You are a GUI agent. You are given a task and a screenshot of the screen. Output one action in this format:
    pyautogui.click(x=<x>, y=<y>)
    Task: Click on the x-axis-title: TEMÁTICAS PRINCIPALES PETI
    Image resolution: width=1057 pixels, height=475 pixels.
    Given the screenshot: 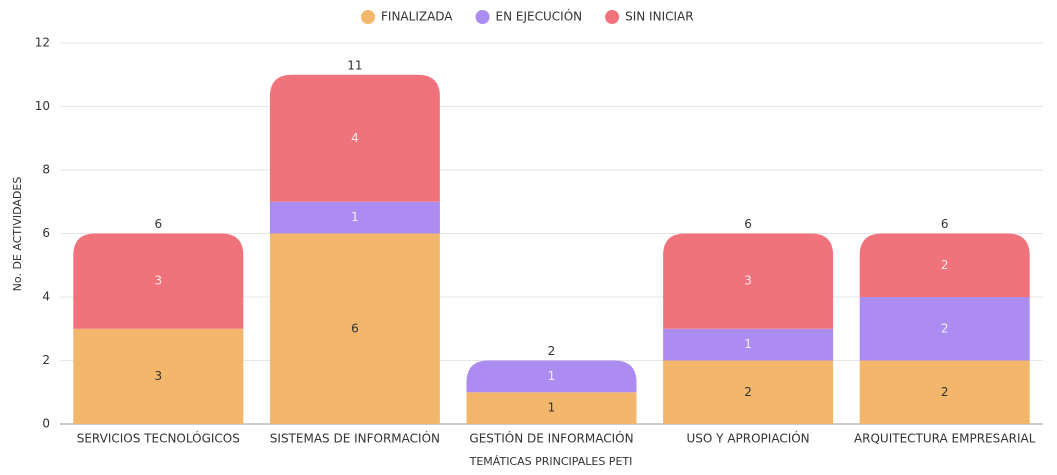 What is the action you would take?
    pyautogui.click(x=551, y=461)
    